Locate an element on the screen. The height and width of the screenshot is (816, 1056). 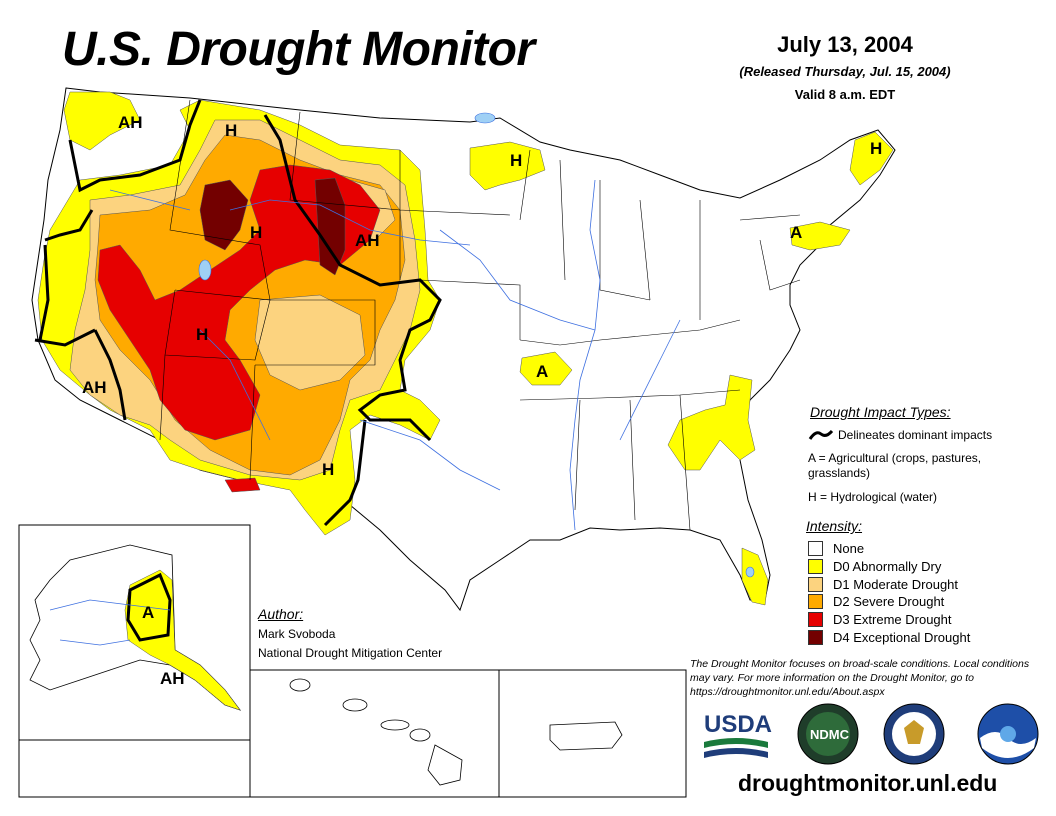
impact-line-plains is located at coordinates (352, 320).